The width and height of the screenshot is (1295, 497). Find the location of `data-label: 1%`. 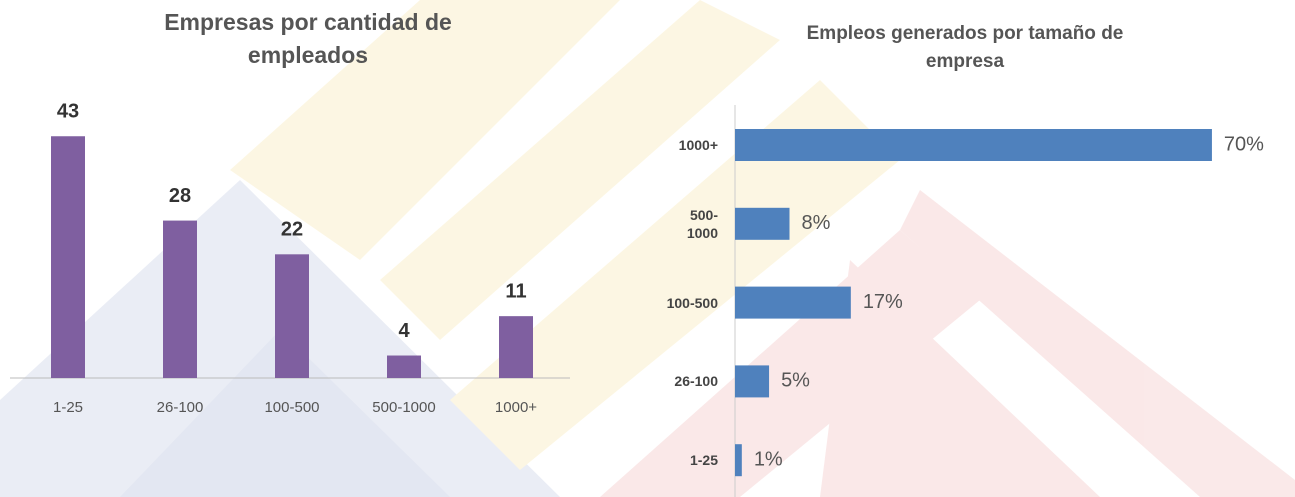

data-label: 1% is located at coordinates (768, 459).